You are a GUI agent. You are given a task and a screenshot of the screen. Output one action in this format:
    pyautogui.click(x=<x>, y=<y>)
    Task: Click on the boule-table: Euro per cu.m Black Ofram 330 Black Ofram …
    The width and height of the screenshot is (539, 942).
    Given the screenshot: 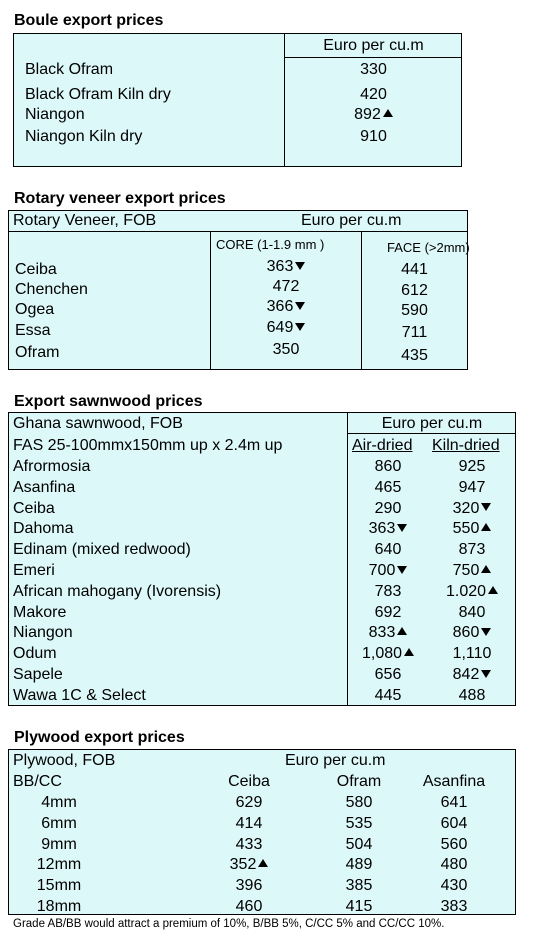 What is the action you would take?
    pyautogui.click(x=237, y=100)
    